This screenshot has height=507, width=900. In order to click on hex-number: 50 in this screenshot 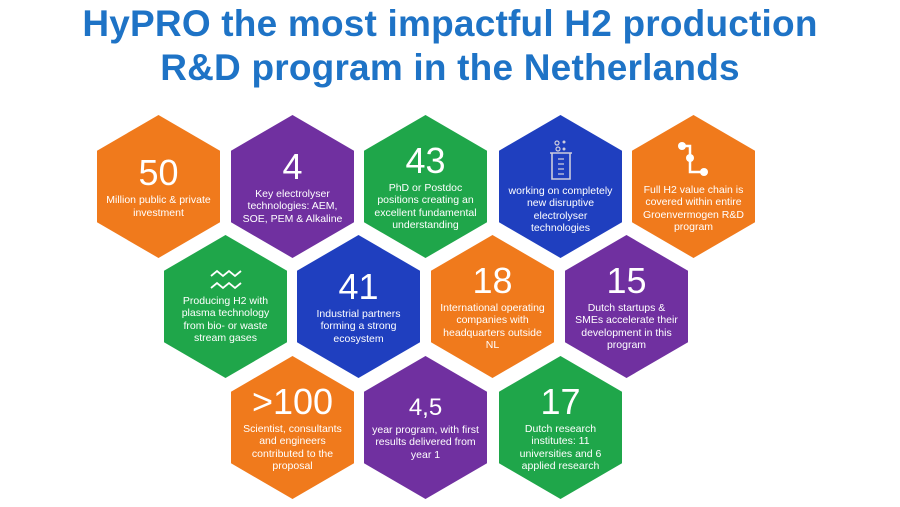, I will do `click(158, 172)`.